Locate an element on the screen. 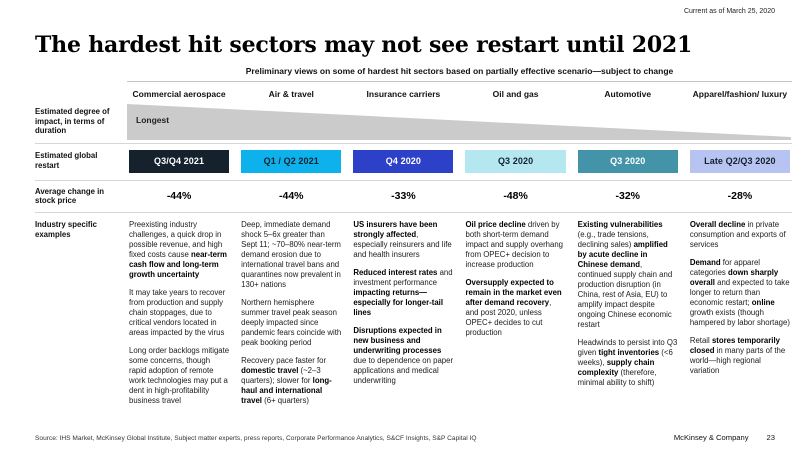  impact-wedge: Longest is located at coordinates (459, 121).